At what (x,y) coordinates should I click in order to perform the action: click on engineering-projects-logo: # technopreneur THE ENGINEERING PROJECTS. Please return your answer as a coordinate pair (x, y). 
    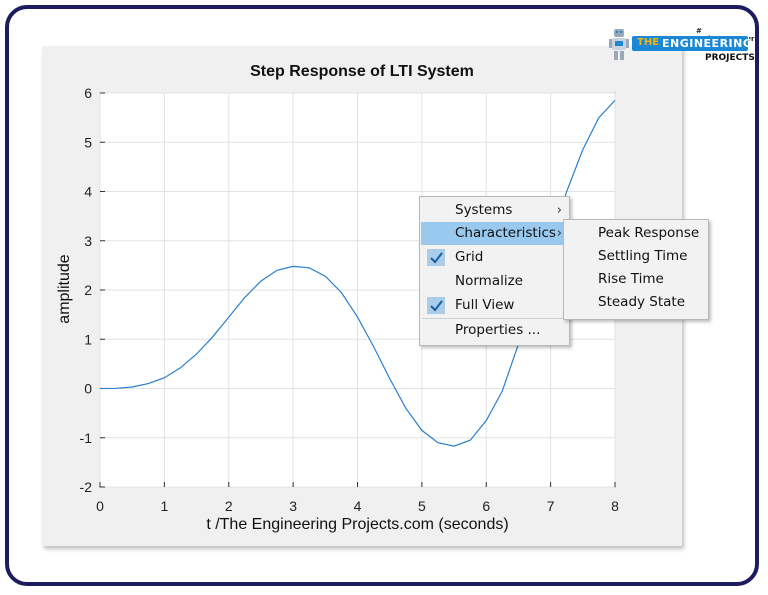
    Looking at the image, I should click on (679, 47).